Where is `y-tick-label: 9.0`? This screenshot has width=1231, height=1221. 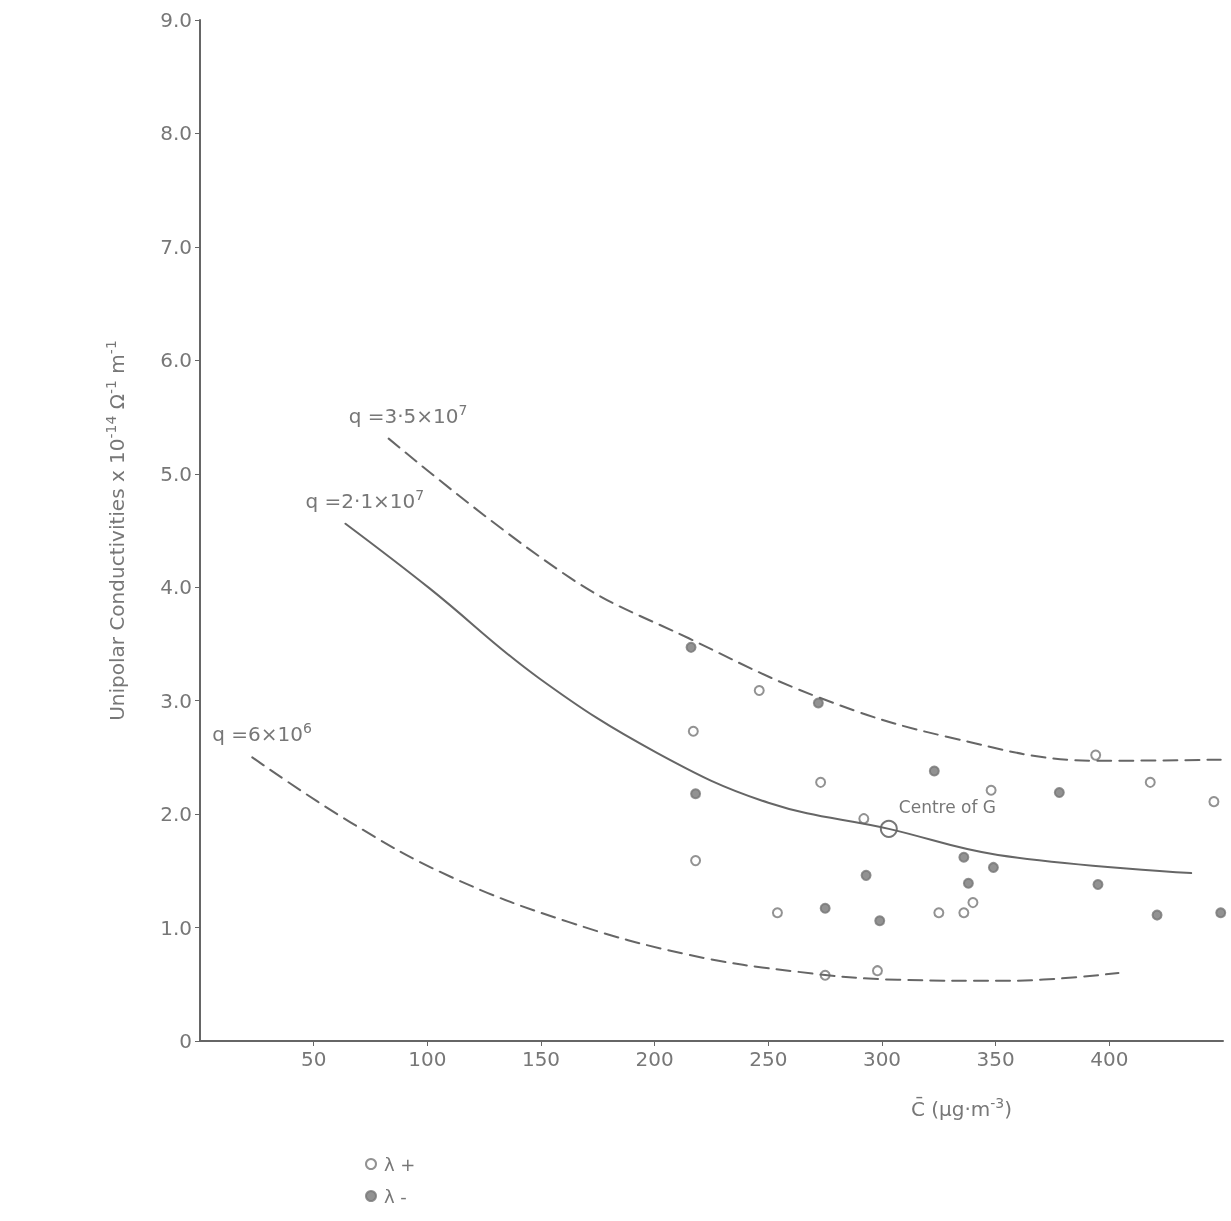 y-tick-label: 9.0 is located at coordinates (176, 20).